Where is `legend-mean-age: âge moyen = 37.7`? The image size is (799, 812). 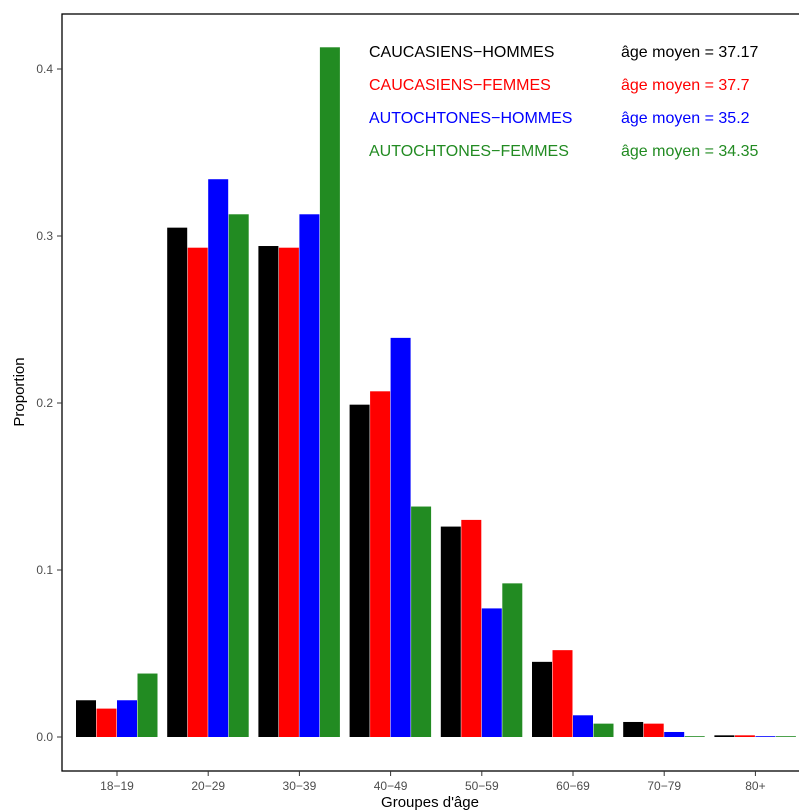
legend-mean-age: âge moyen = 37.7 is located at coordinates (685, 85).